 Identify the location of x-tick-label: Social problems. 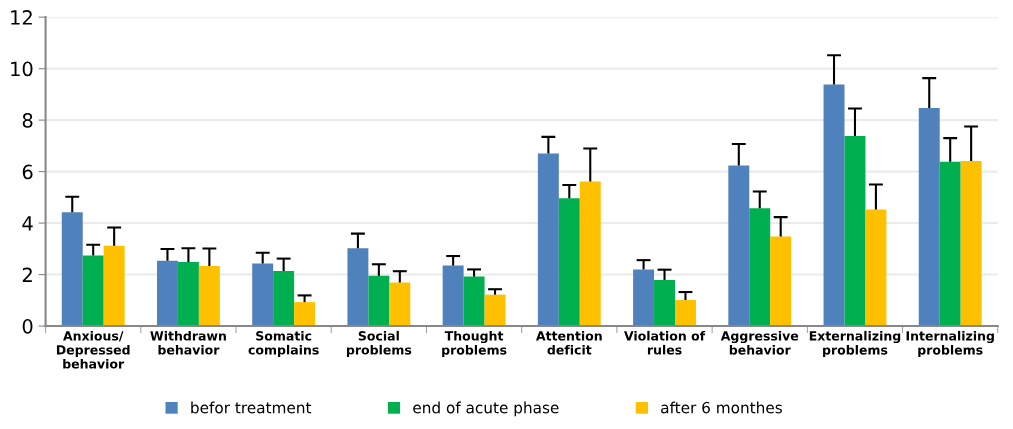
(379, 343).